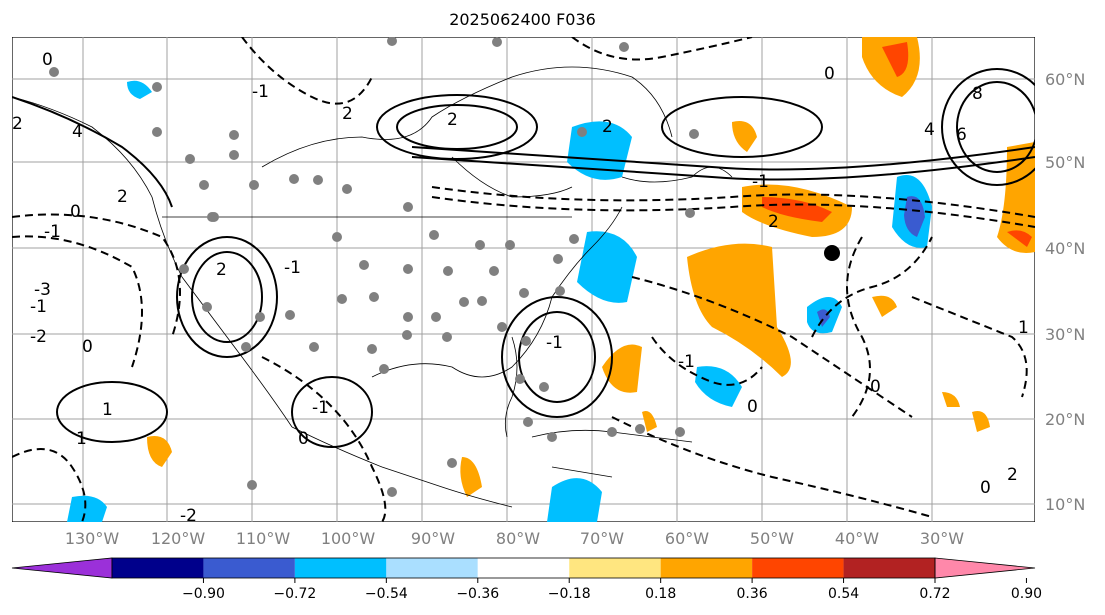 The image size is (1105, 615). I want to click on latitude-labels: 60°N 50°N 40°N 30°N 20°N 10°N, so click(1065, 292).